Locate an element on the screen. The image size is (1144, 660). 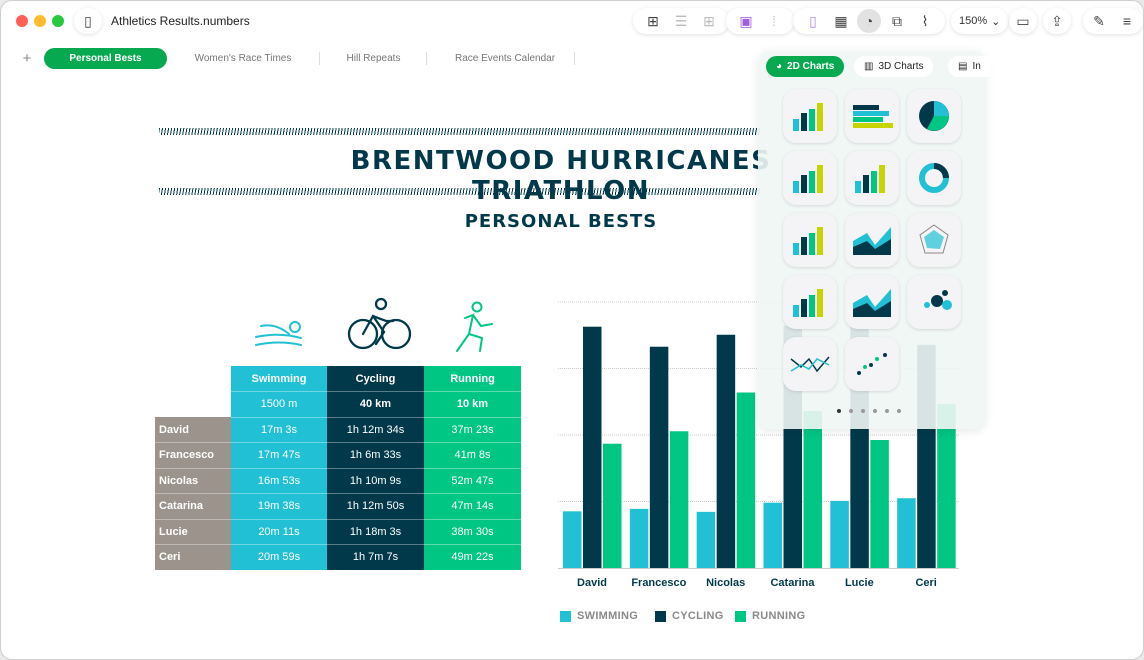
stacked-column-chart-option is located at coordinates (872, 178).